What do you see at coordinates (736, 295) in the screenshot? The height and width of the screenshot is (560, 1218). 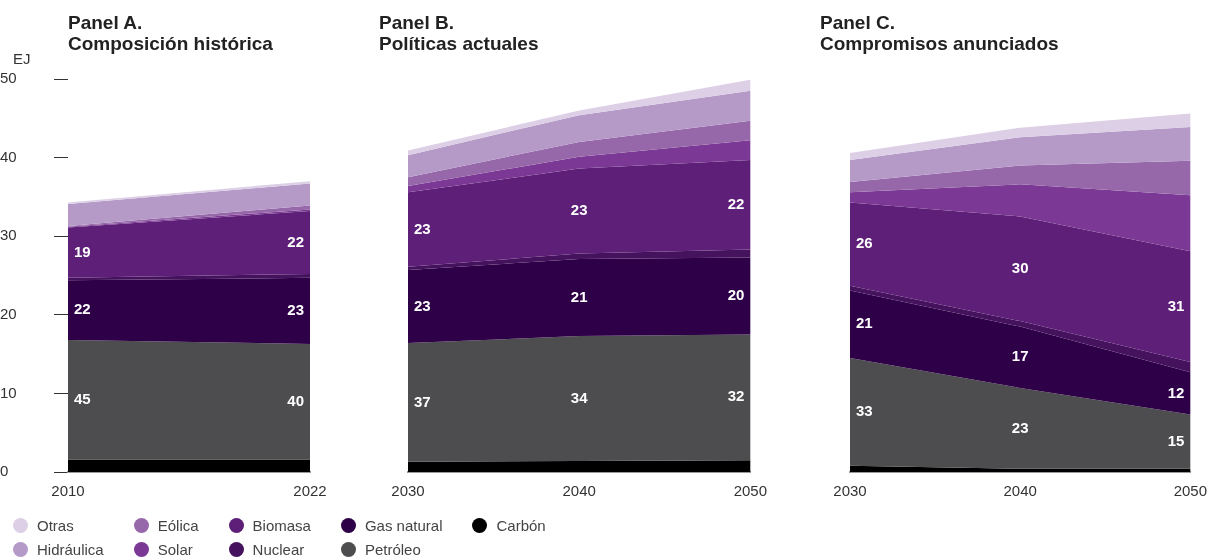 I see `annotation: 20` at bounding box center [736, 295].